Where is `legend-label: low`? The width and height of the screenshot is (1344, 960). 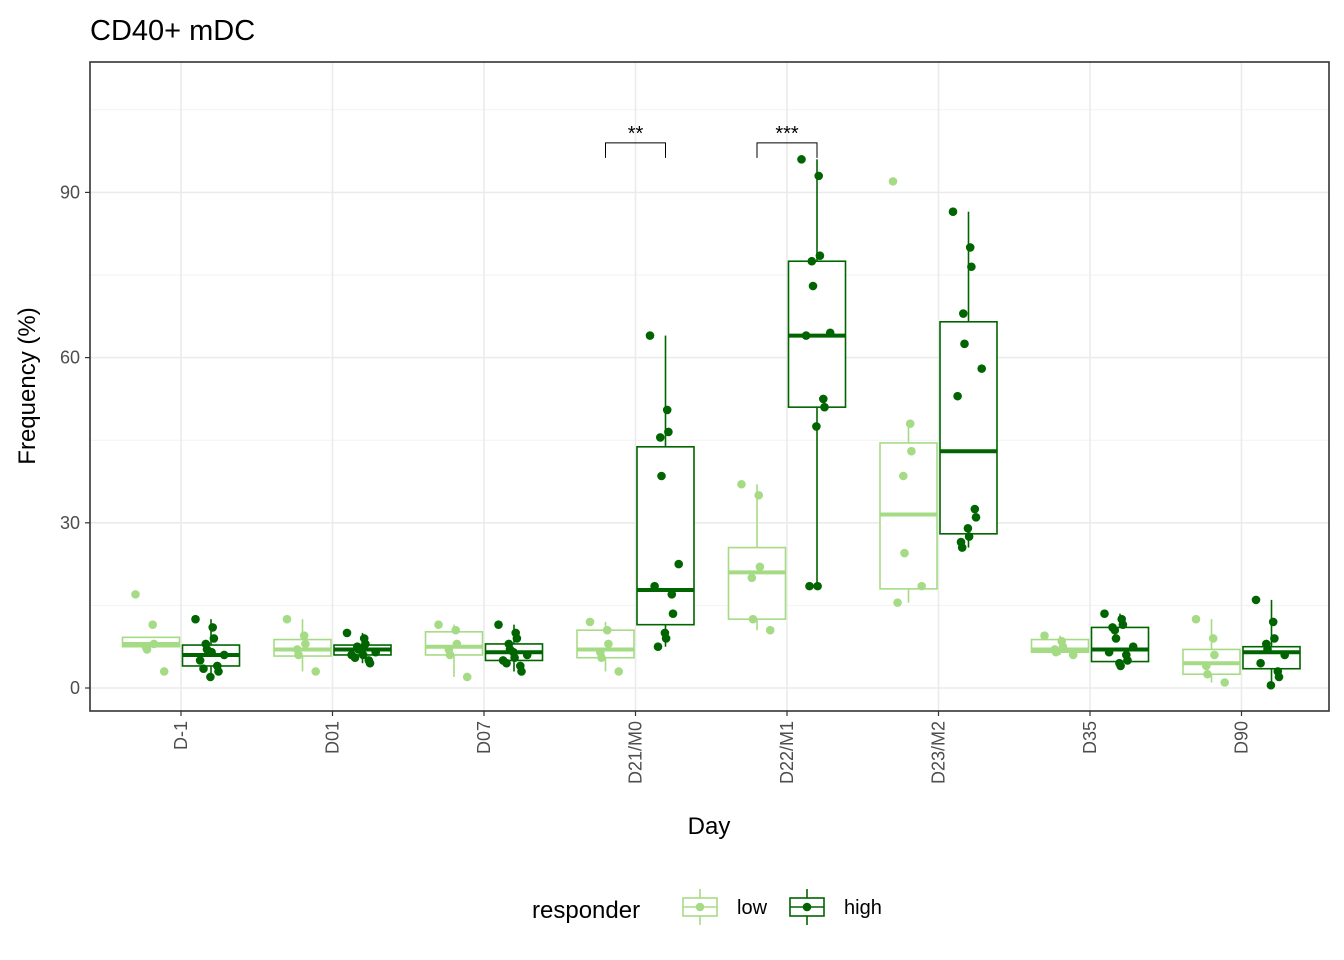 legend-label: low is located at coordinates (752, 908).